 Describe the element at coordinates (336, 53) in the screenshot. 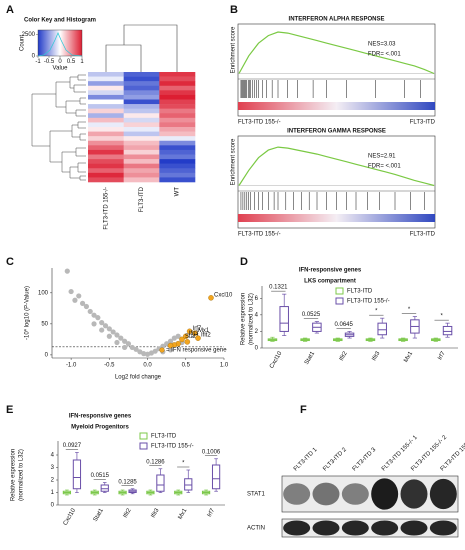

I see `enrichment-curve` at that location.